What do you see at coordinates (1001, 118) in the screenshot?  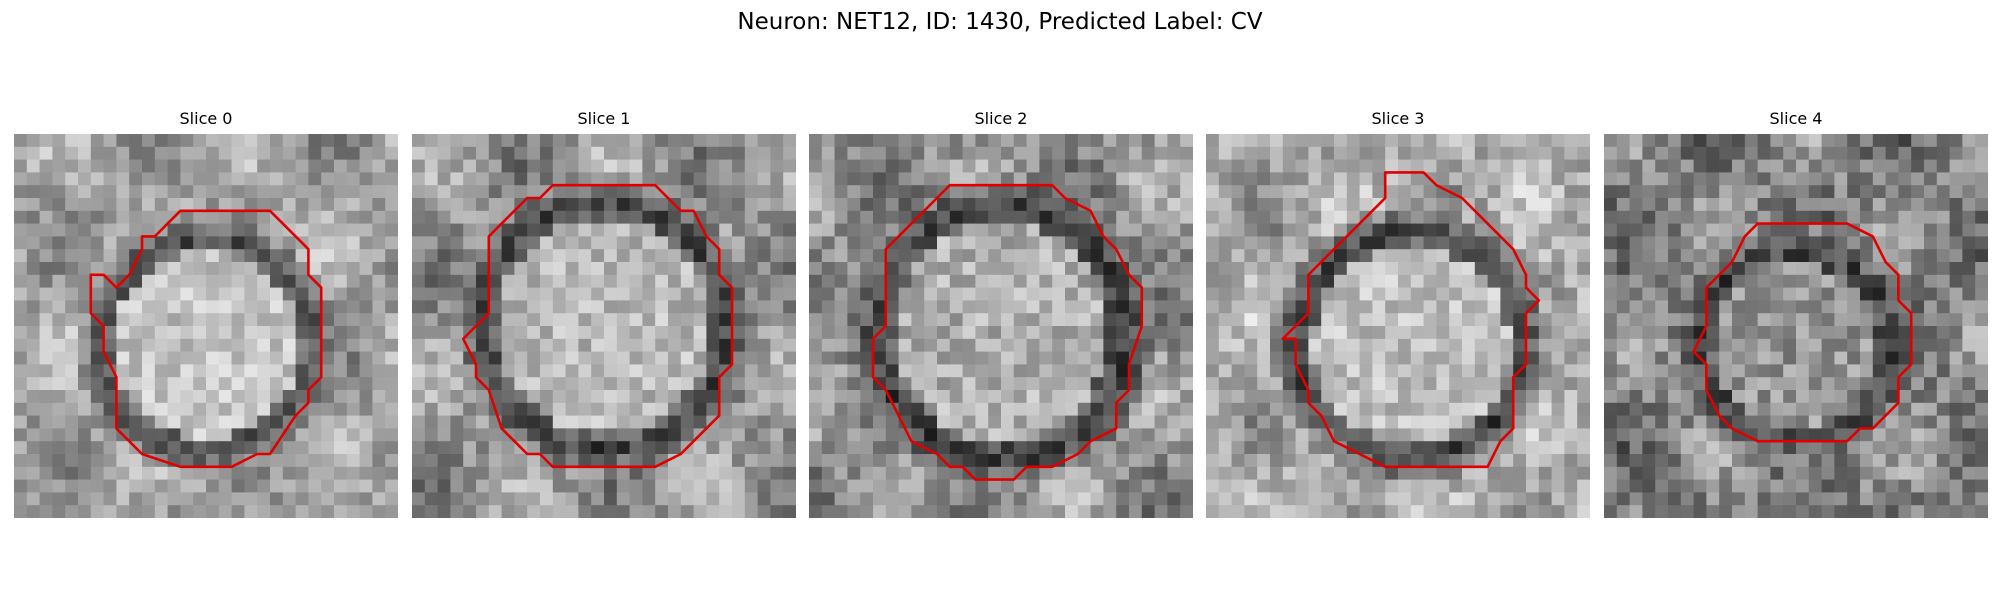 I see `slice-title: Slice 2` at bounding box center [1001, 118].